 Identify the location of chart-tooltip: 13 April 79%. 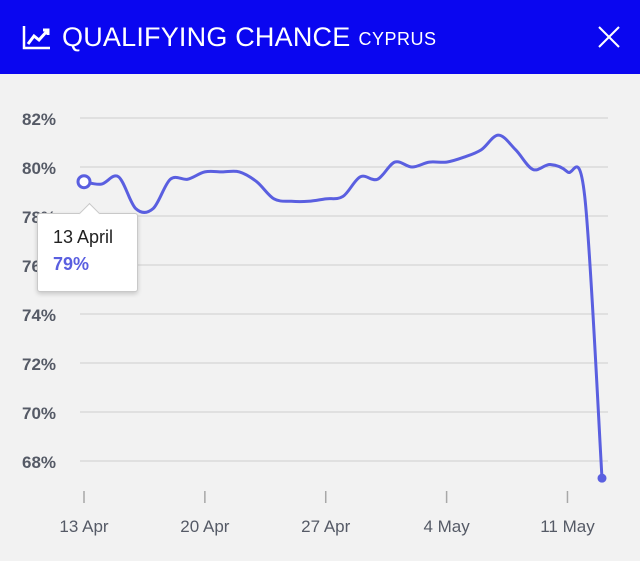
(87, 247).